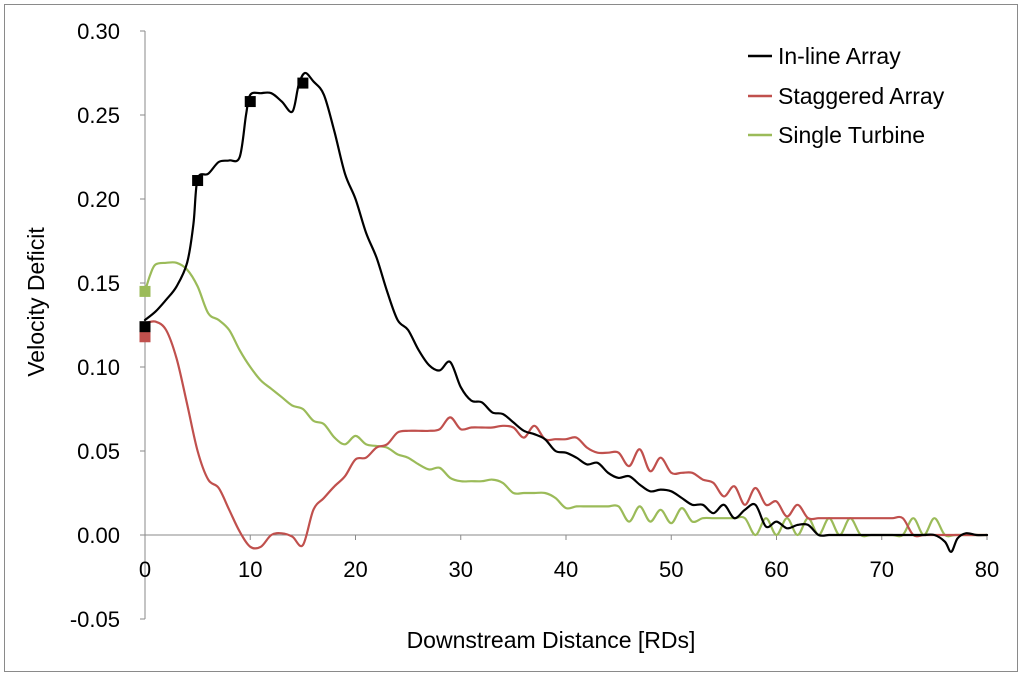 This screenshot has width=1024, height=678. I want to click on legend-label-staggered-array: Staggered Array, so click(861, 96).